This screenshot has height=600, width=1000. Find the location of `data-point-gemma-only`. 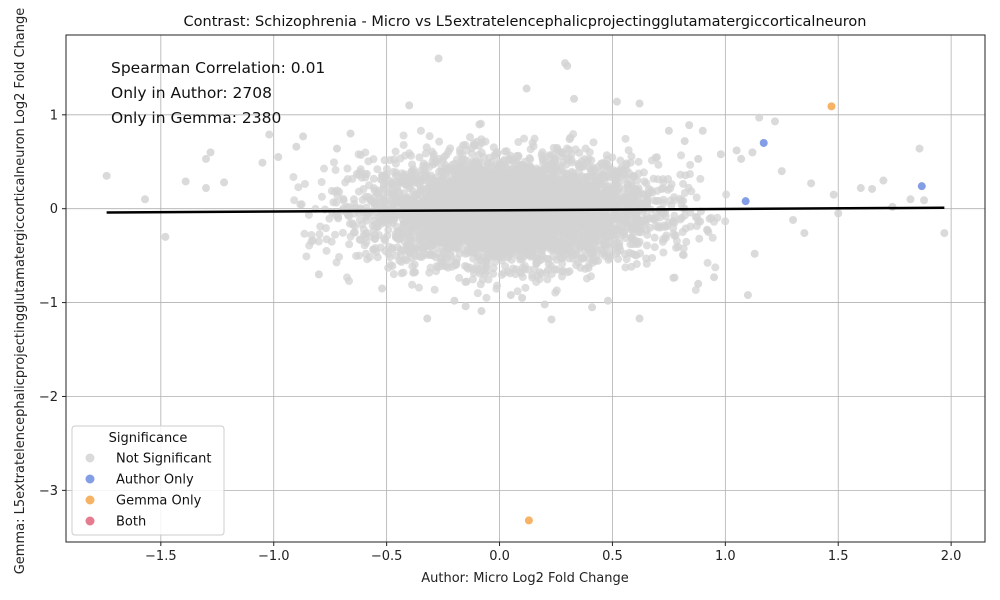

data-point-gemma-only is located at coordinates (528, 520).